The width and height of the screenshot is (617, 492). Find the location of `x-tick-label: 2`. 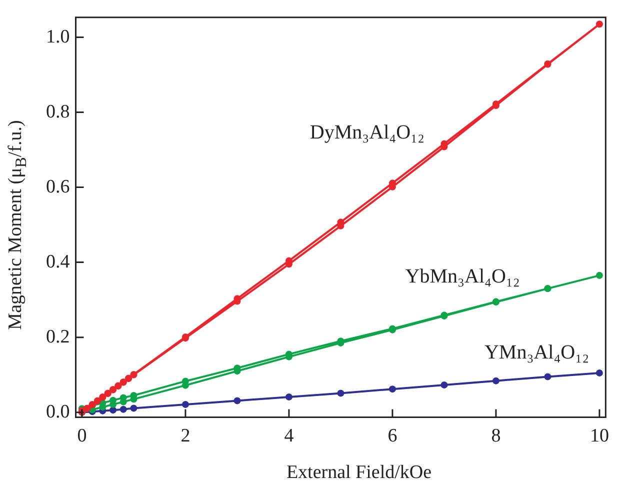

x-tick-label: 2 is located at coordinates (185, 436).